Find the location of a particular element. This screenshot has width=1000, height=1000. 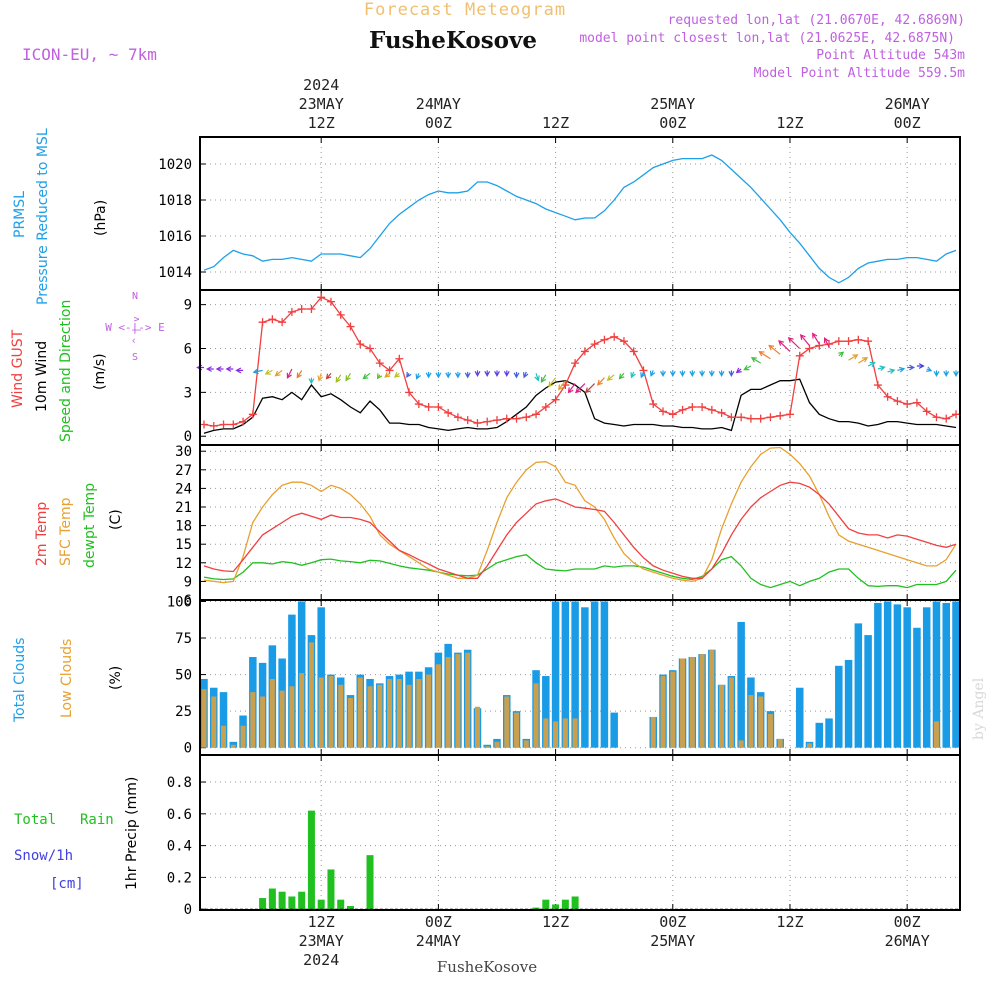

compass-s: S is located at coordinates (135, 357).